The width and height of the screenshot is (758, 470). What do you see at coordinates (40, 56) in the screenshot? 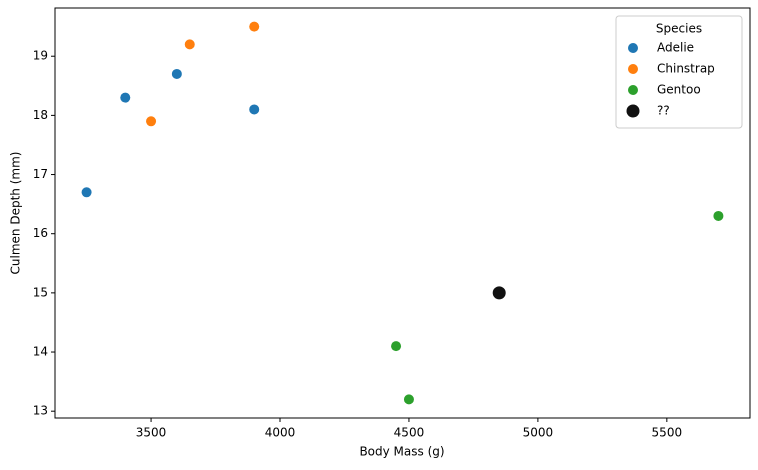
I see `y-tick-label: 19` at bounding box center [40, 56].